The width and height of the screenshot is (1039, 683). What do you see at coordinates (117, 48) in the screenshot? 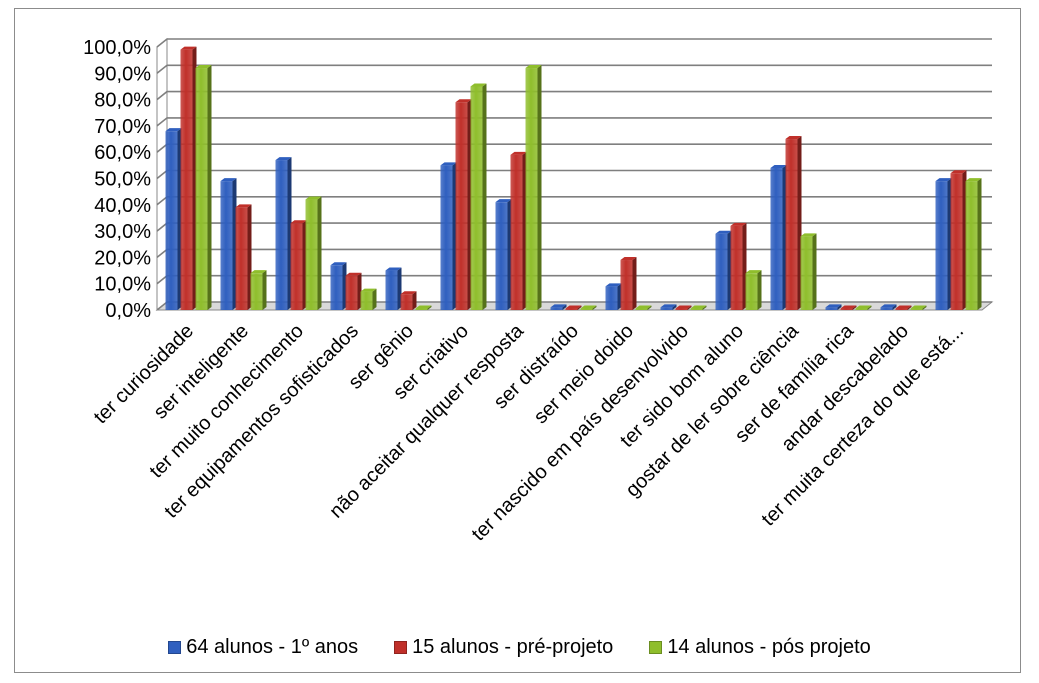
I see `y-tick-label: 100,0%` at bounding box center [117, 48].